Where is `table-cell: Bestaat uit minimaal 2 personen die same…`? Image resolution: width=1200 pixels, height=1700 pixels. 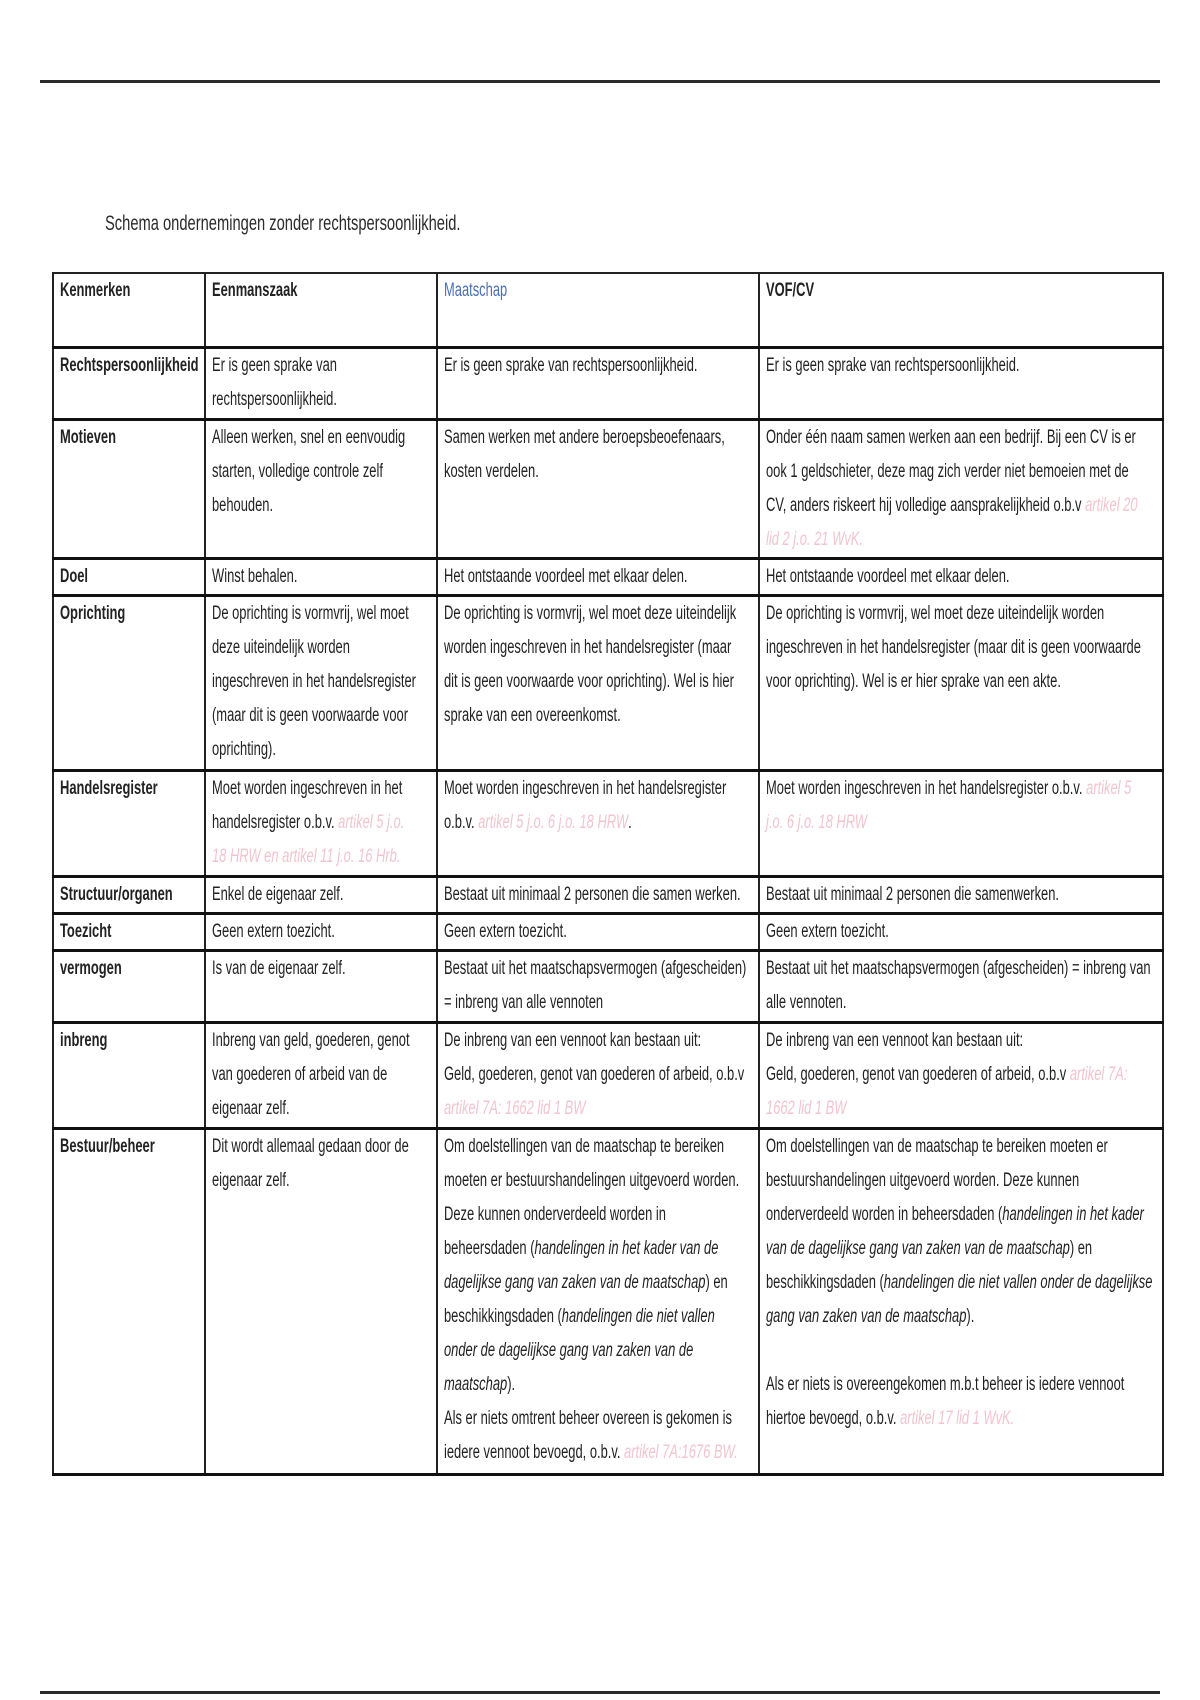 table-cell: Bestaat uit minimaal 2 personen die same… is located at coordinates (961, 894).